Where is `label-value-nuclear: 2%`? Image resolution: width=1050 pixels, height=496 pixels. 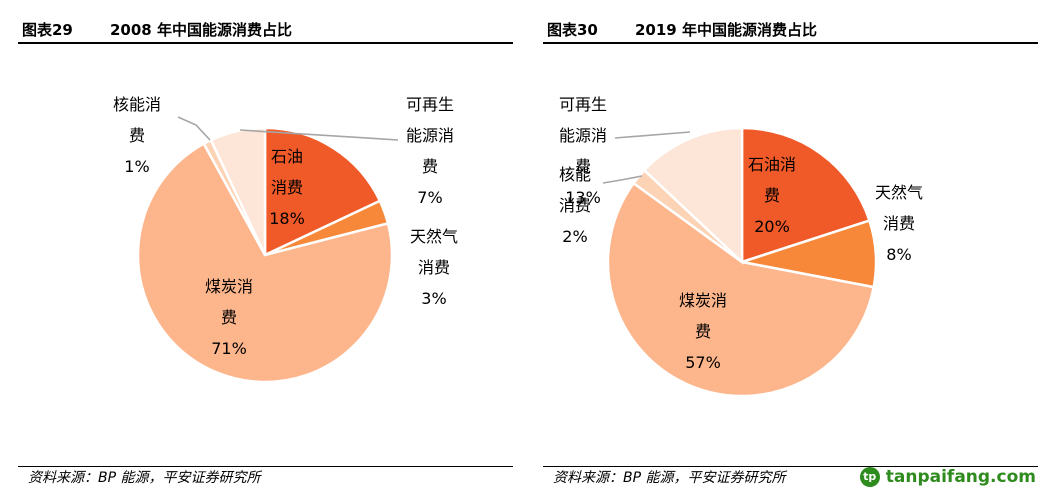 label-value-nuclear: 2% is located at coordinates (574, 236).